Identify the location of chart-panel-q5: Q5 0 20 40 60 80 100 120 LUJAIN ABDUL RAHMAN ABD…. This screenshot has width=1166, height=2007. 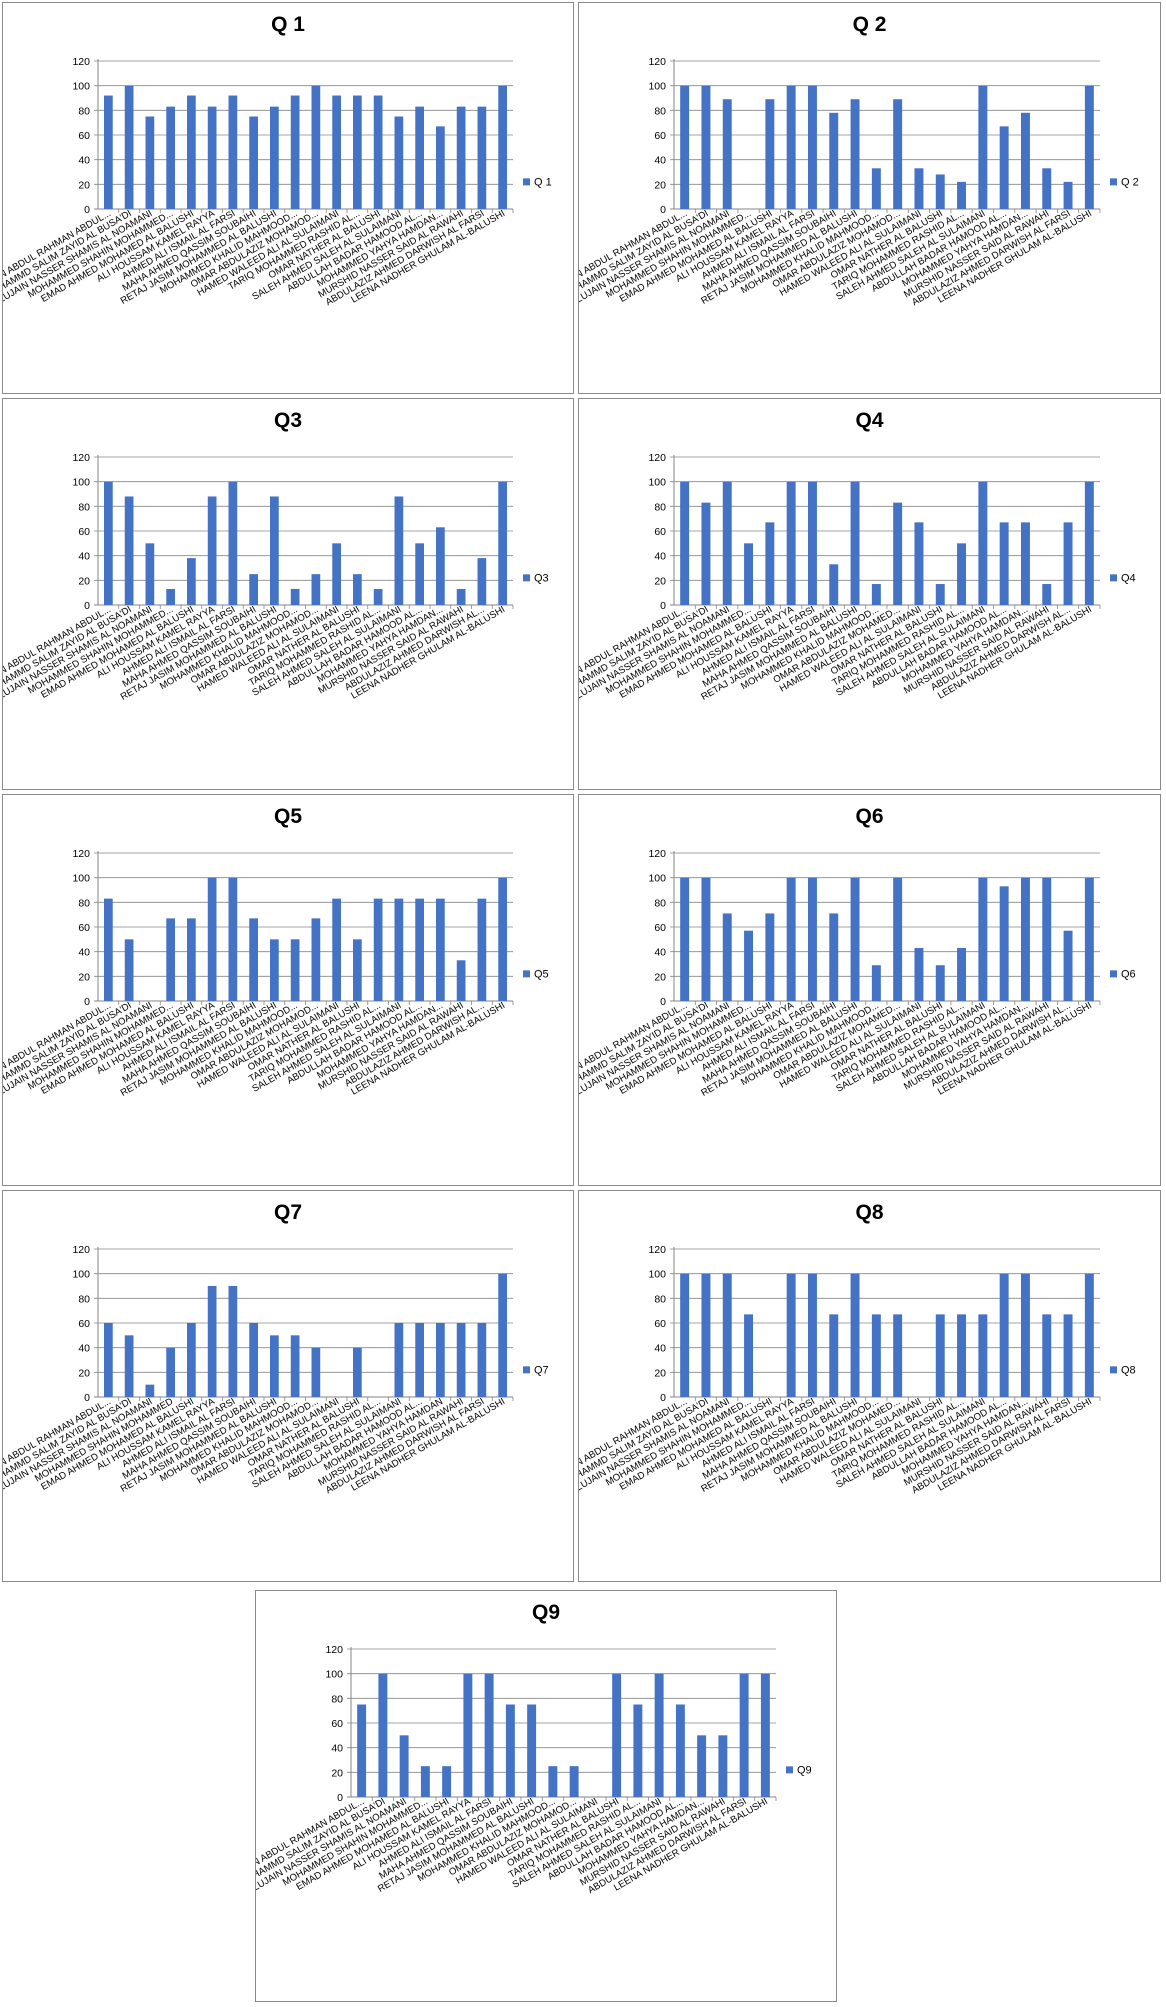
(288, 990).